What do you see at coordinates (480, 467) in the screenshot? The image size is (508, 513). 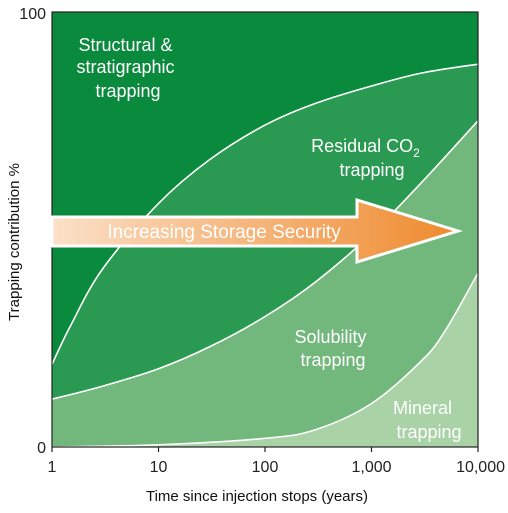 I see `x-tick-label: 10,000` at bounding box center [480, 467].